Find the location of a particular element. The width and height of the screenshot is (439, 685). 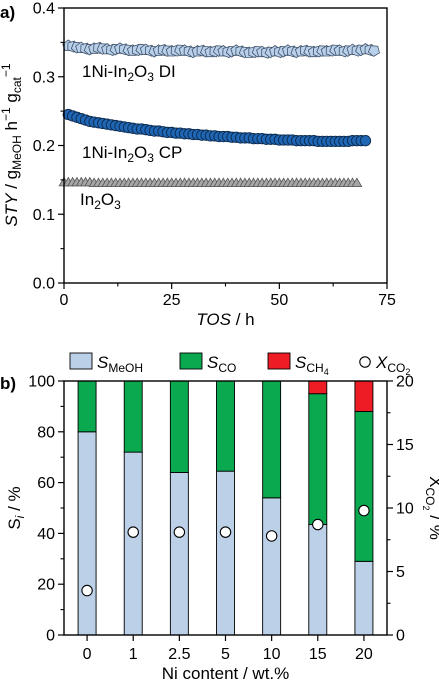

y2-tick-label: 5 is located at coordinates (400, 572).